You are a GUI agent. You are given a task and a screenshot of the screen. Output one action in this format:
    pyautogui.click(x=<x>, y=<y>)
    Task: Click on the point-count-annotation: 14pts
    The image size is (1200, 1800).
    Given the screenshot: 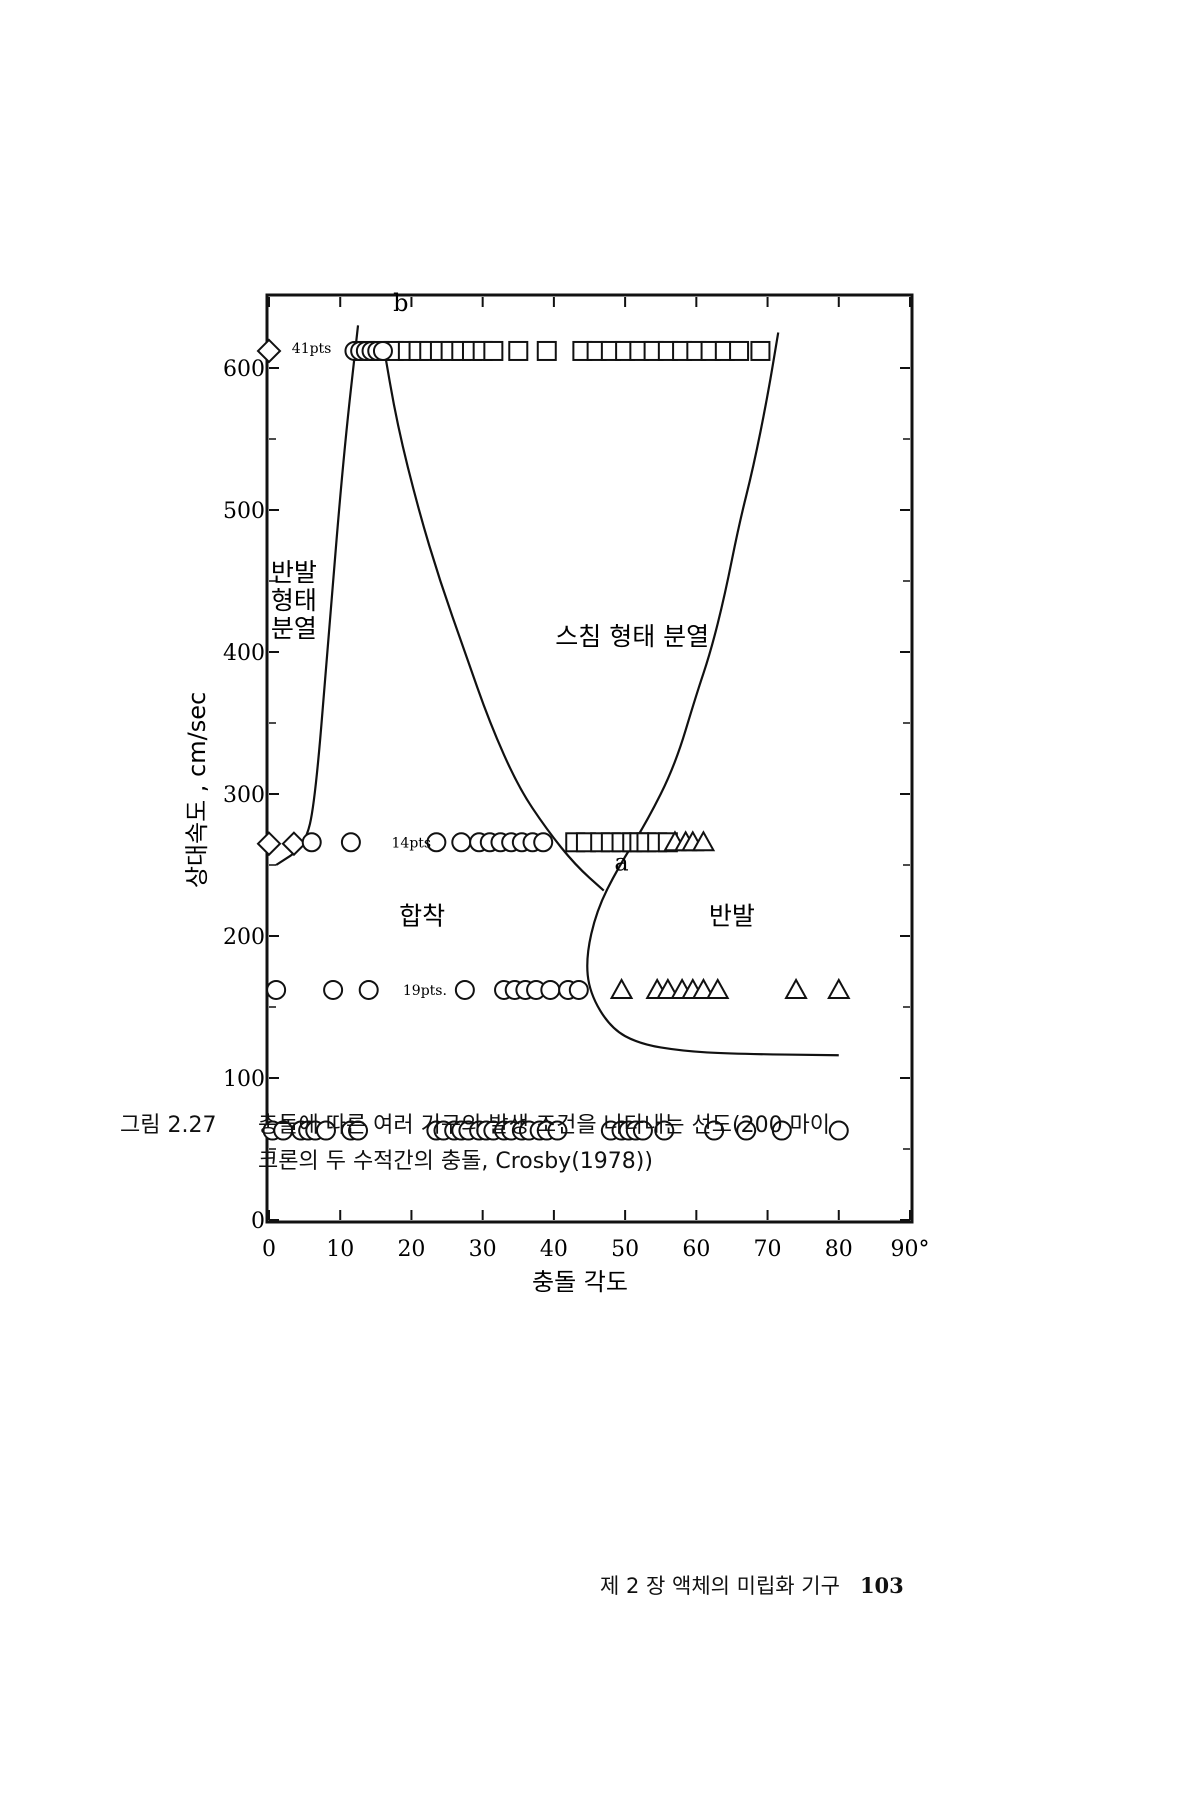 What is the action you would take?
    pyautogui.click(x=412, y=843)
    